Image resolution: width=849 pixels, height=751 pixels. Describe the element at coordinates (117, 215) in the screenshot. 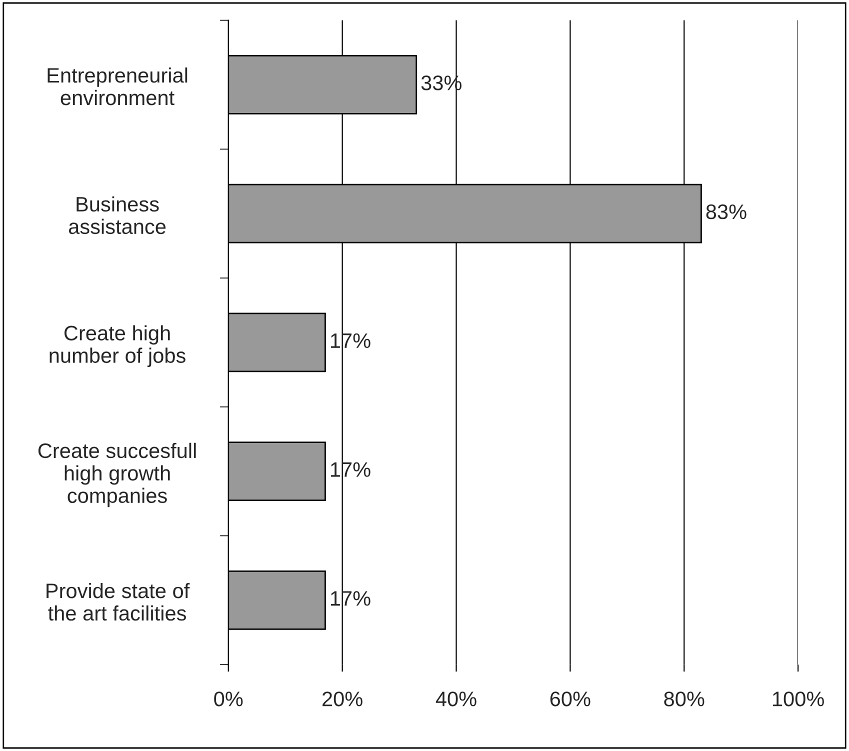

I see `y-tick-label: Business assistance` at that location.